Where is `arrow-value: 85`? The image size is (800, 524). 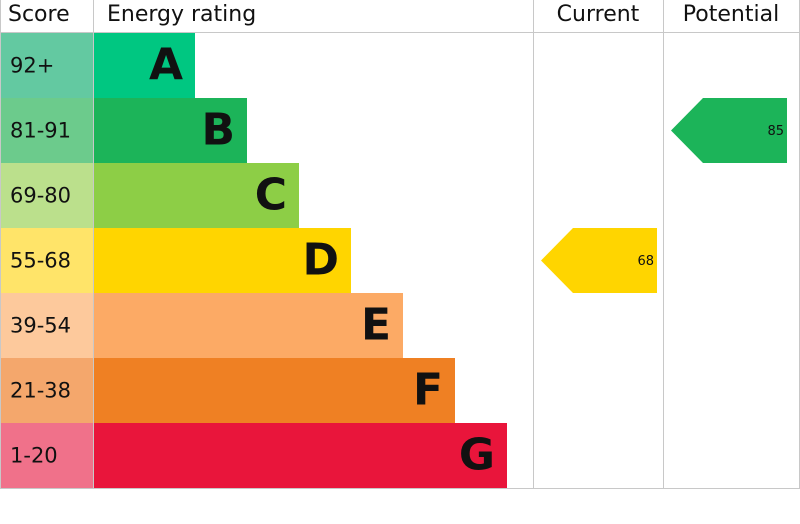 arrow-value: 85 is located at coordinates (775, 131).